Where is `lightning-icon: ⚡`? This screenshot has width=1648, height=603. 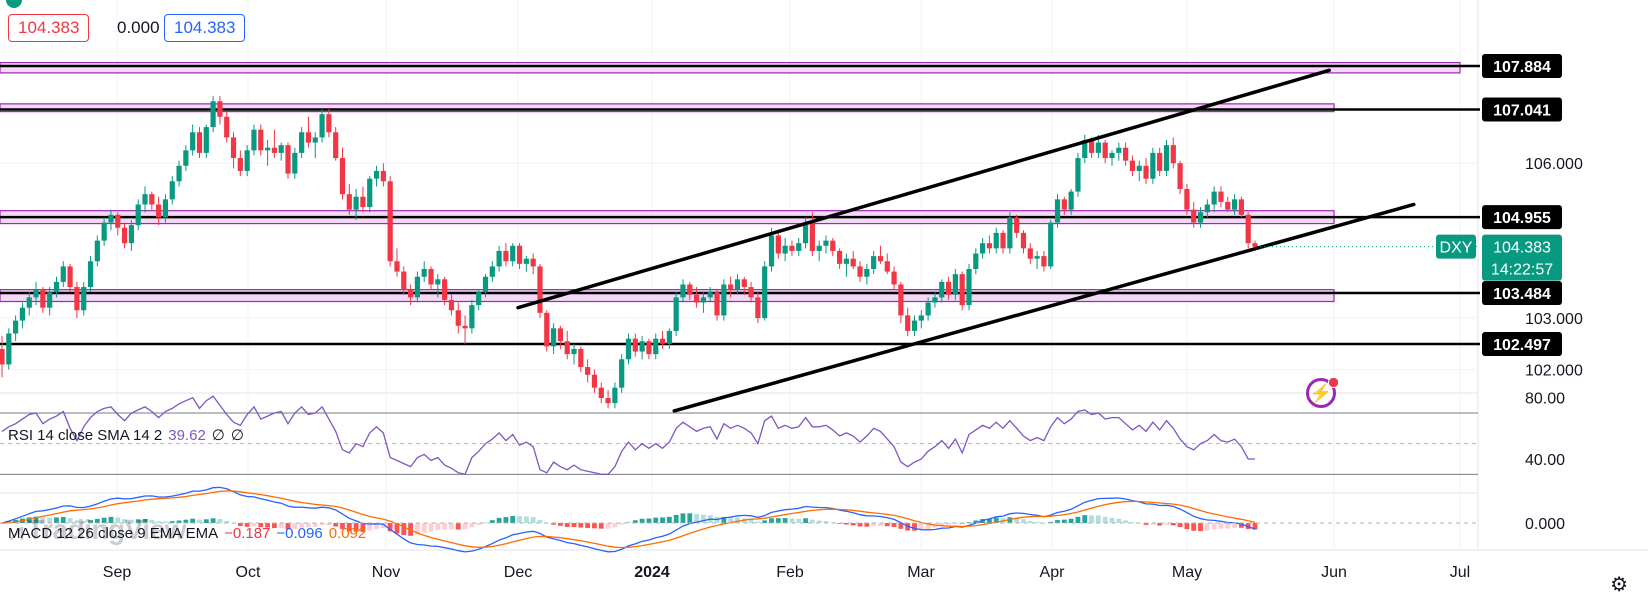
lightning-icon: ⚡ is located at coordinates (1321, 393).